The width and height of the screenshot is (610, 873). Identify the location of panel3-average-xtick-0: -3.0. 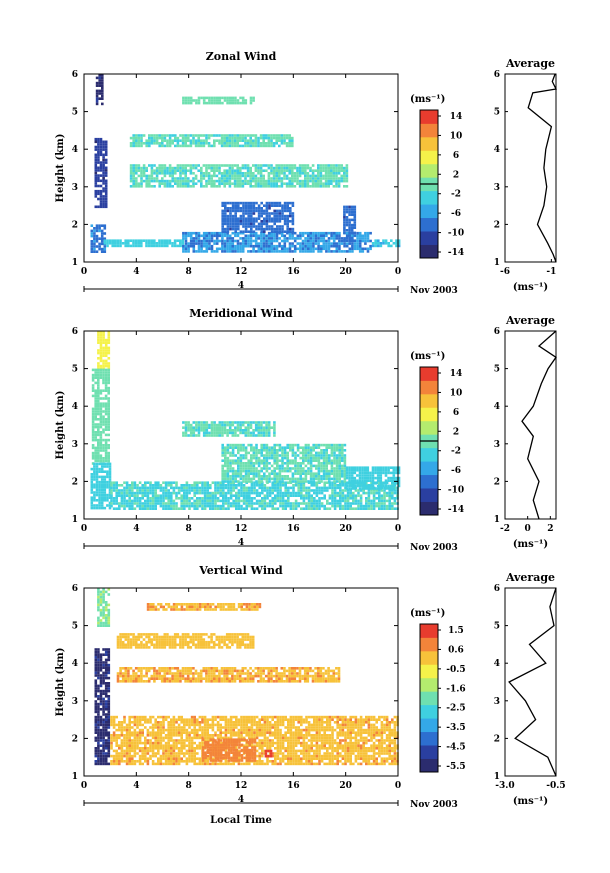
(504, 786).